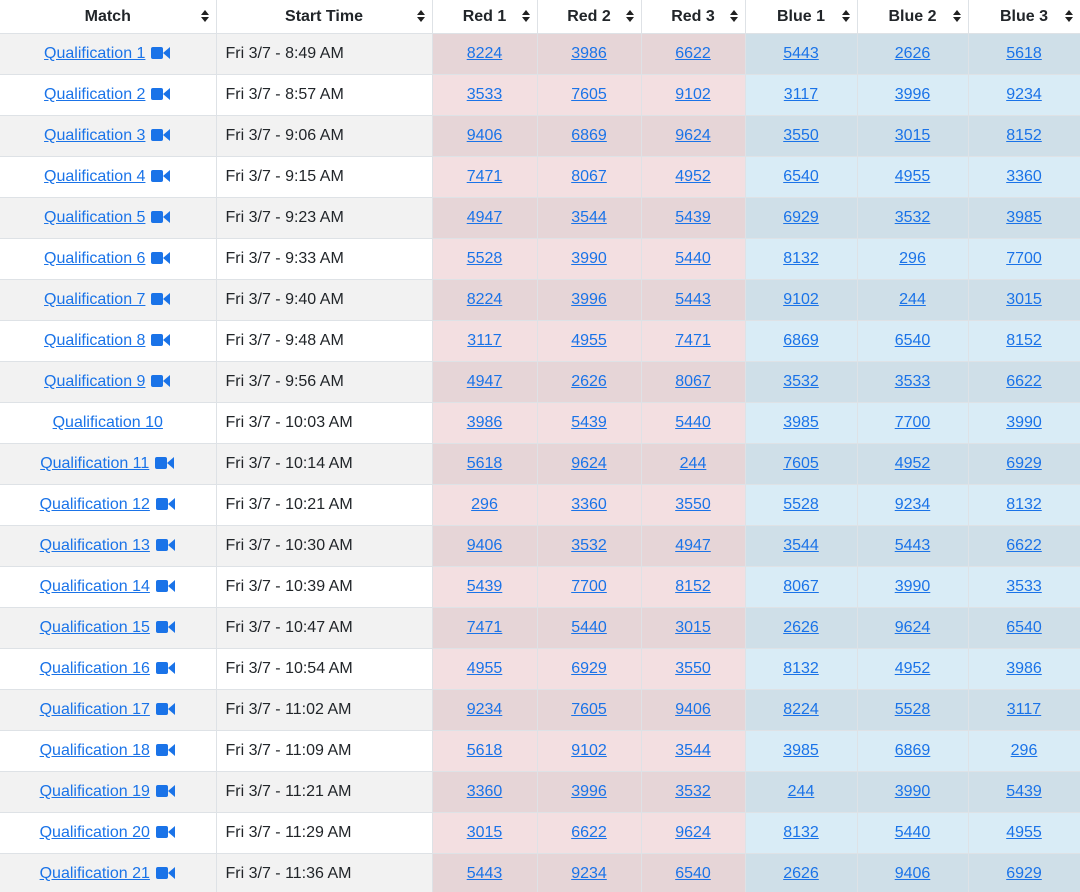  What do you see at coordinates (1024, 709) in the screenshot?
I see `team-link-blue-3: 3117` at bounding box center [1024, 709].